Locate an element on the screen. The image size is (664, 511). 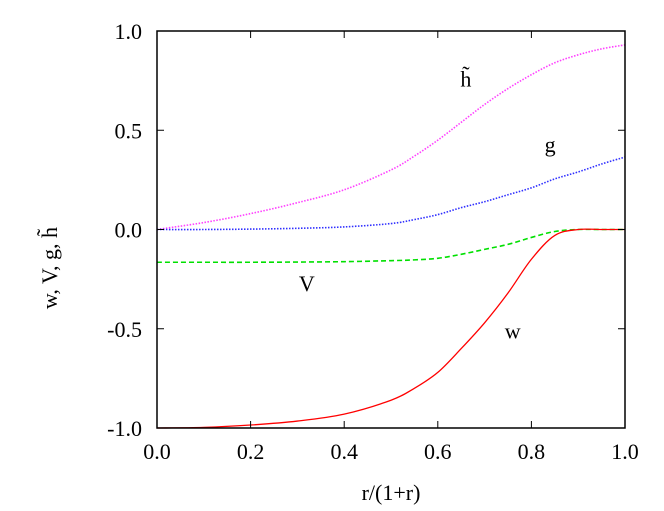
y-tick-label: -0.5 is located at coordinates (124, 329).